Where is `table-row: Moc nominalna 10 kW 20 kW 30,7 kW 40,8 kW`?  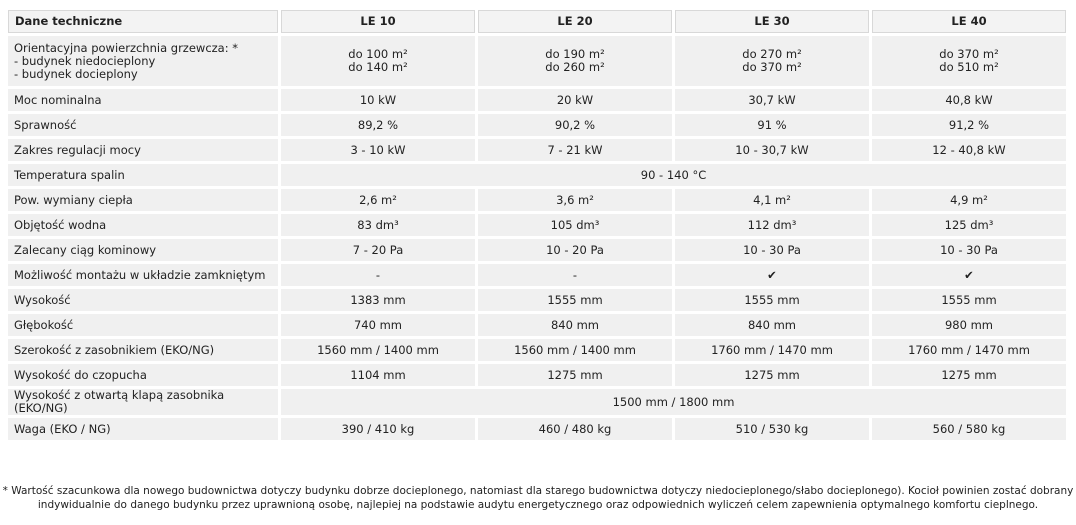
table-row: Moc nominalna 10 kW 20 kW 30,7 kW 40,8 kW is located at coordinates (537, 100).